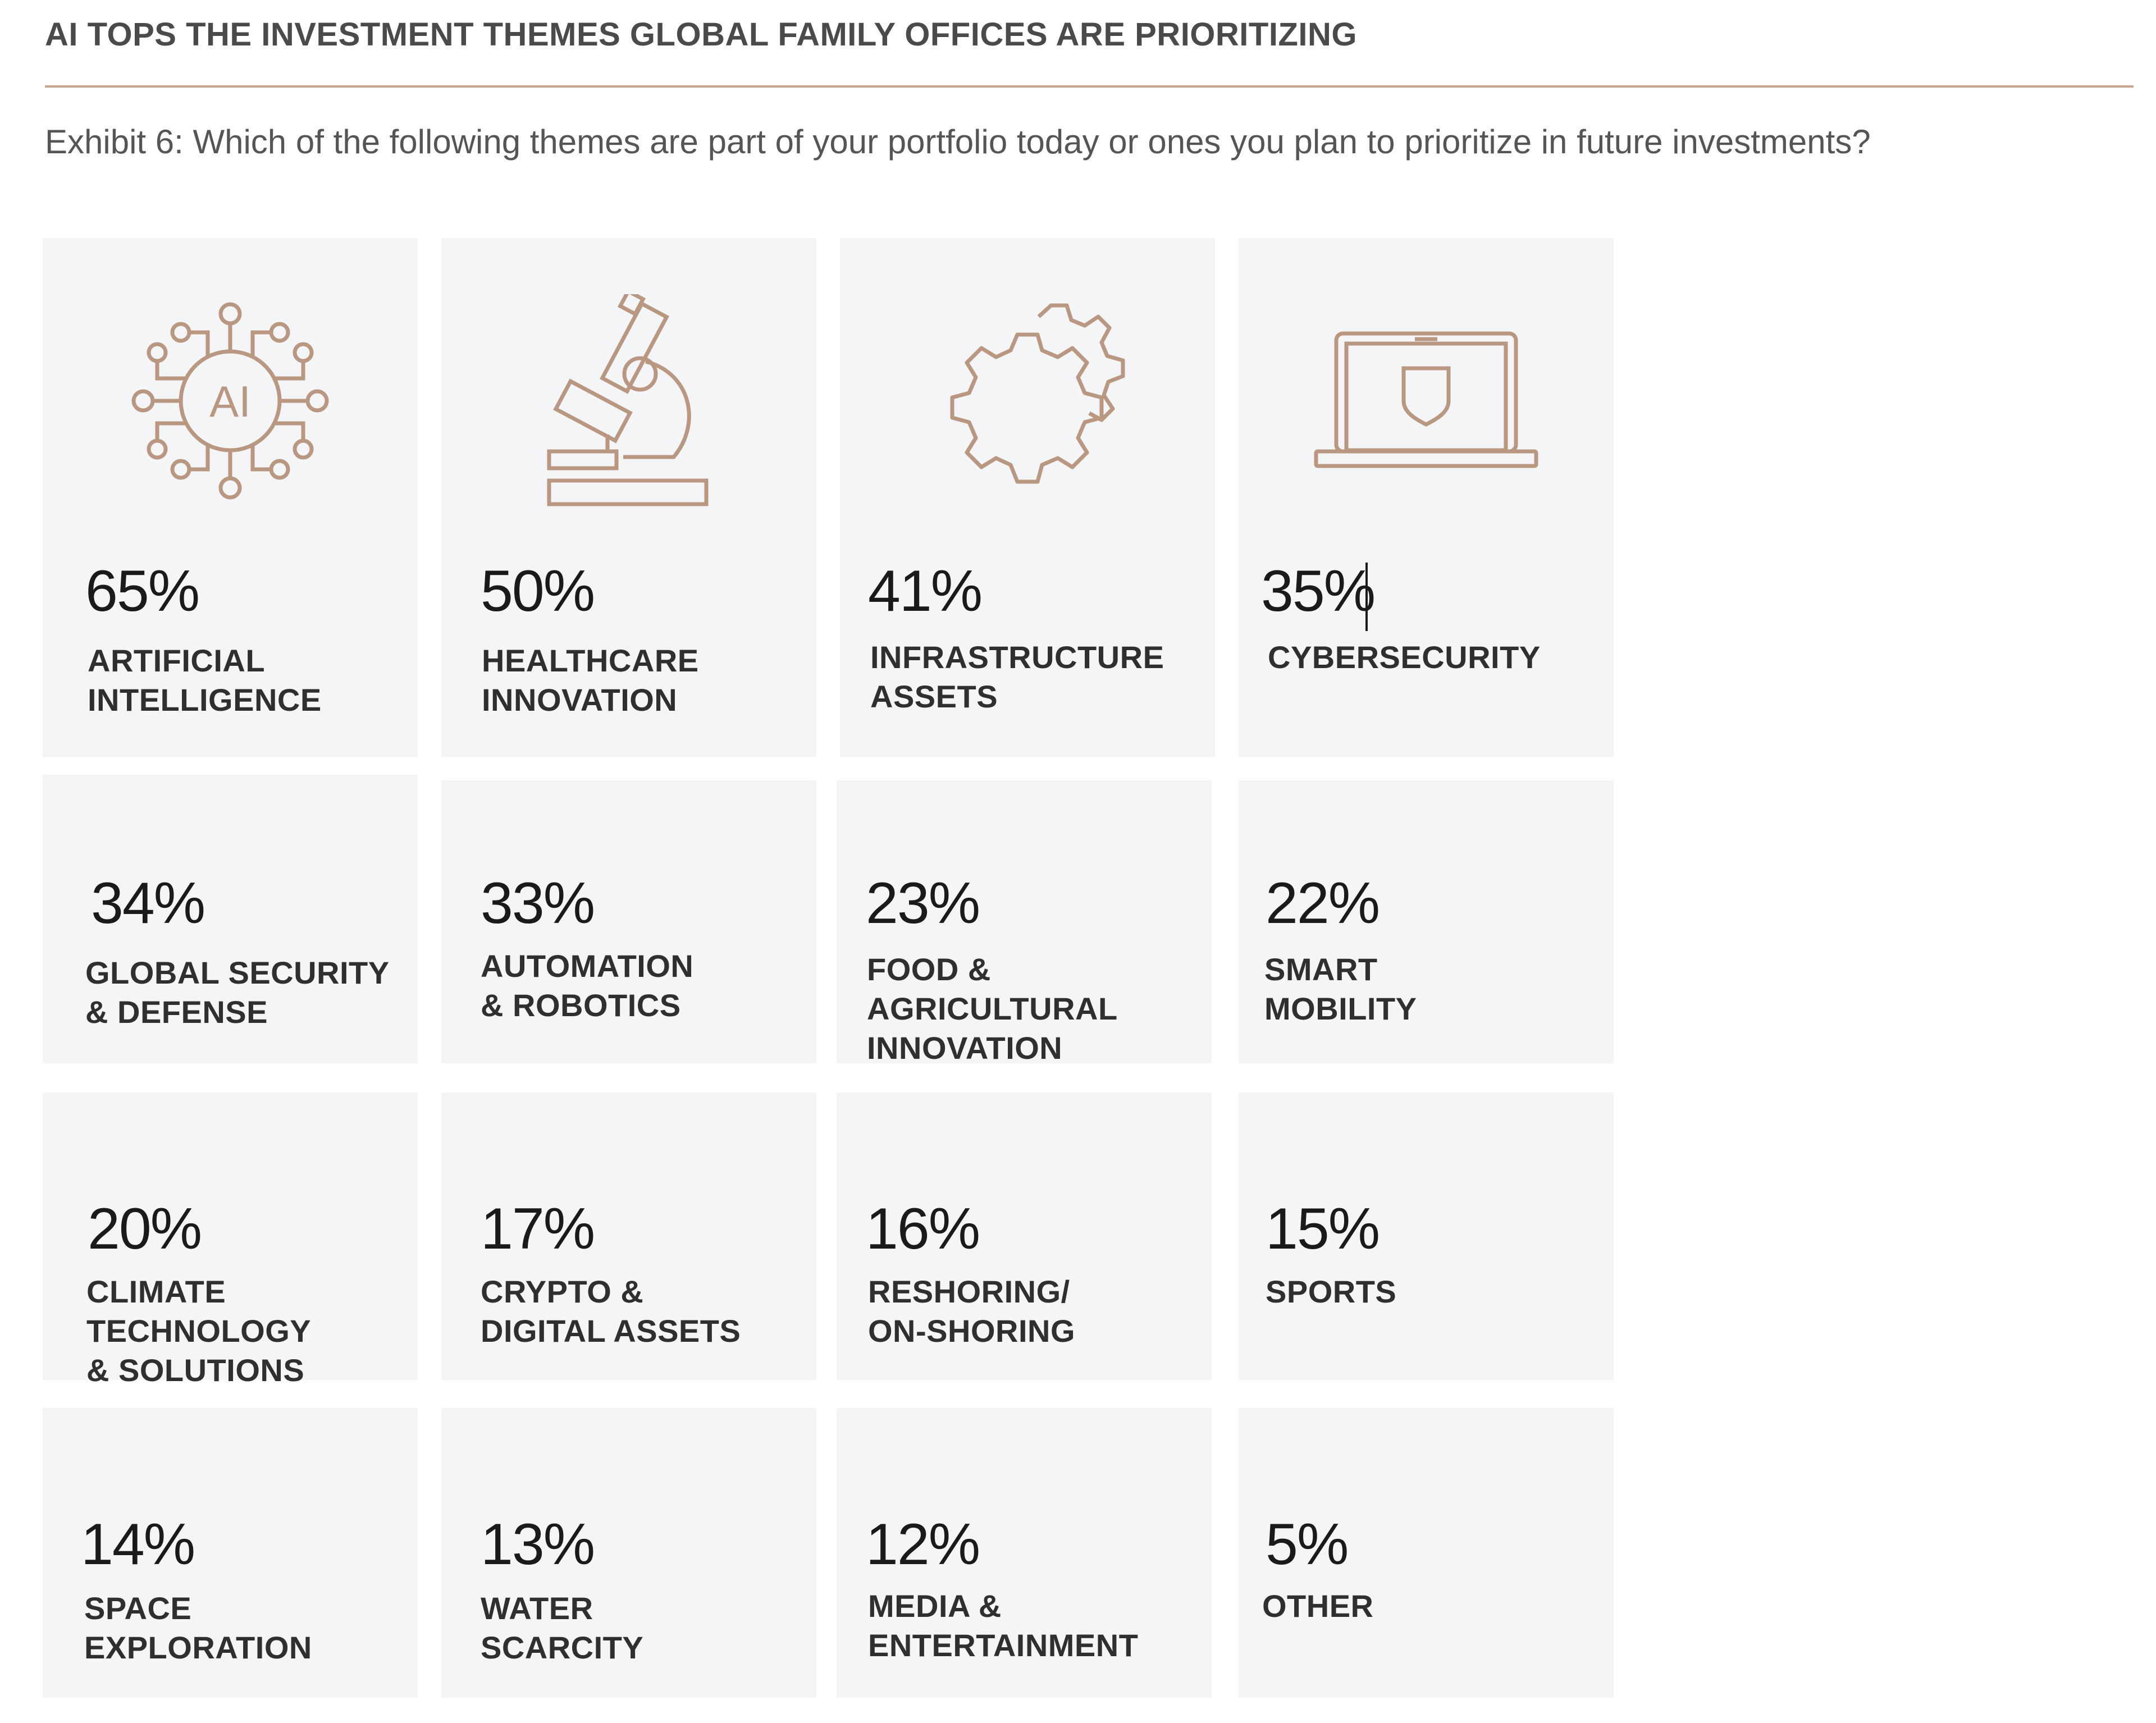 This screenshot has width=2156, height=1723. Describe the element at coordinates (1426, 1236) in the screenshot. I see `theme-tile: 15% SPORTS` at that location.